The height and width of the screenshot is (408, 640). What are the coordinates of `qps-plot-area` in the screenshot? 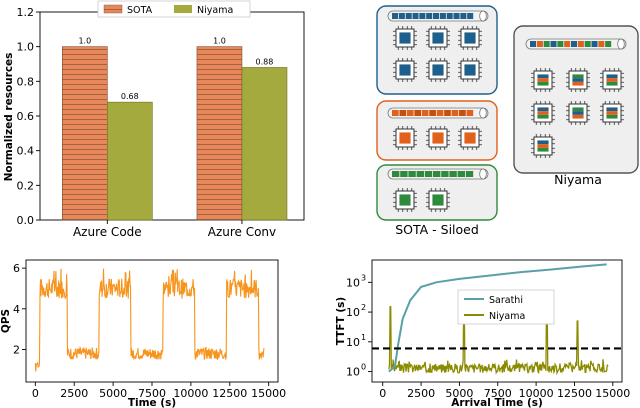 It's located at (152, 321).